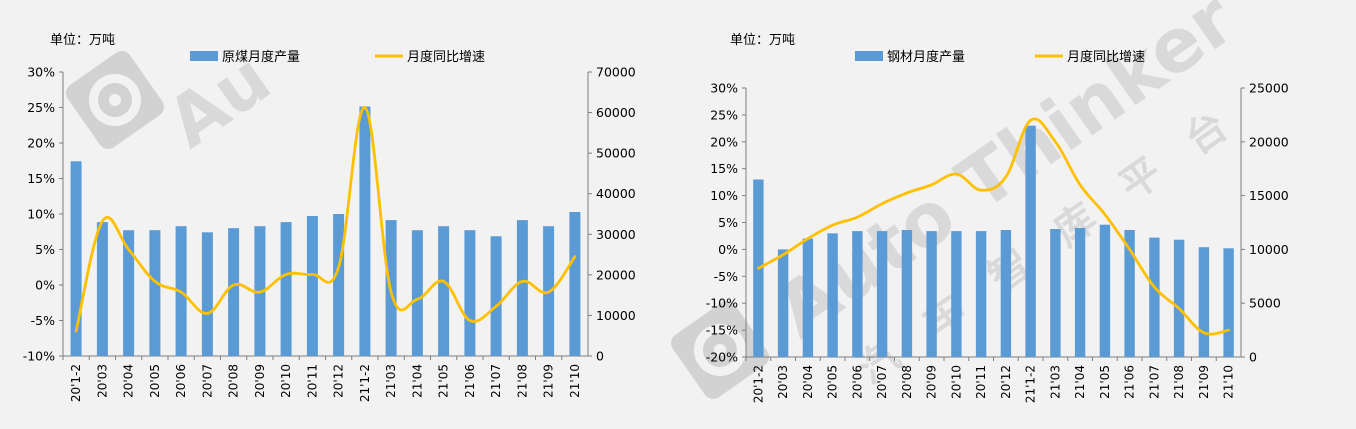  I want to click on left-tick-label: 30%, so click(41, 72).